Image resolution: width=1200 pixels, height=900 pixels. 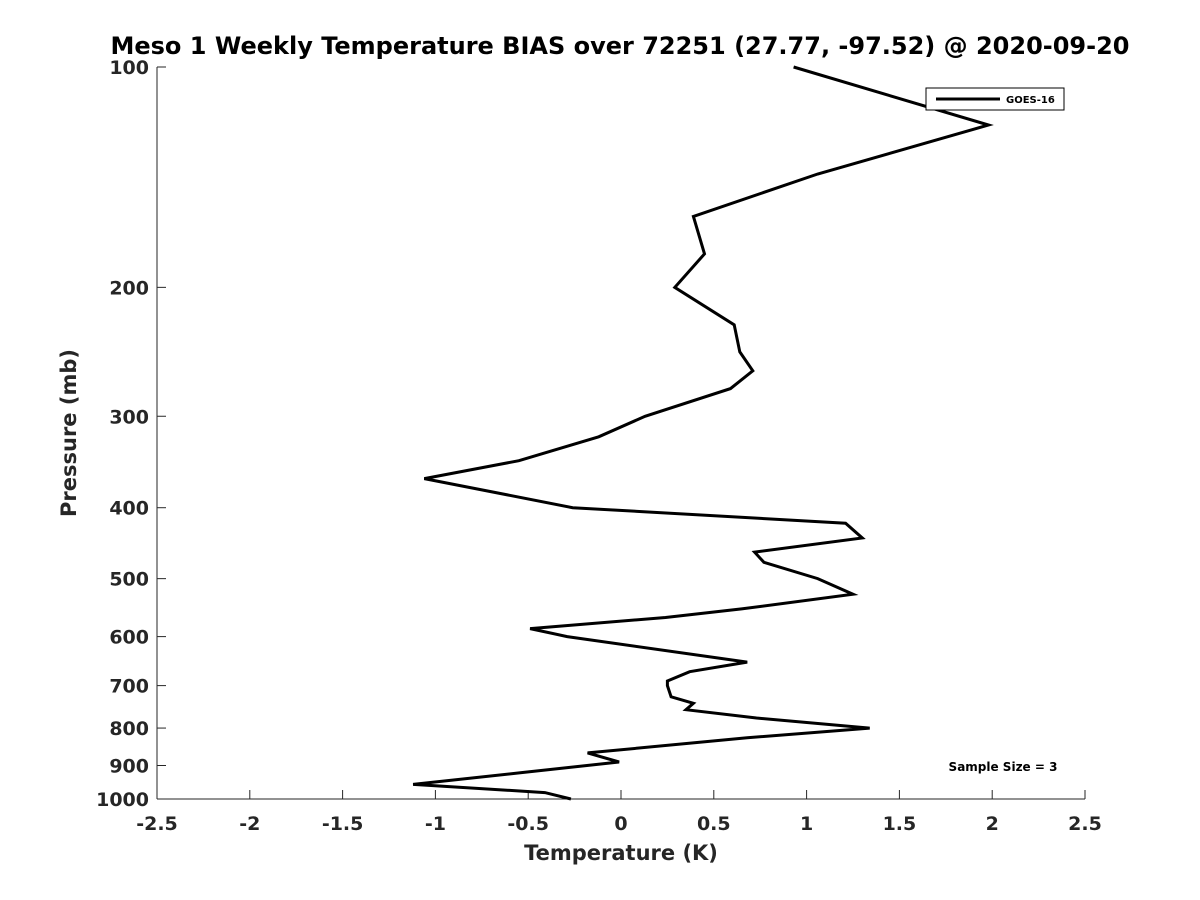 I want to click on x-tick-label: -2.5, so click(x=157, y=824).